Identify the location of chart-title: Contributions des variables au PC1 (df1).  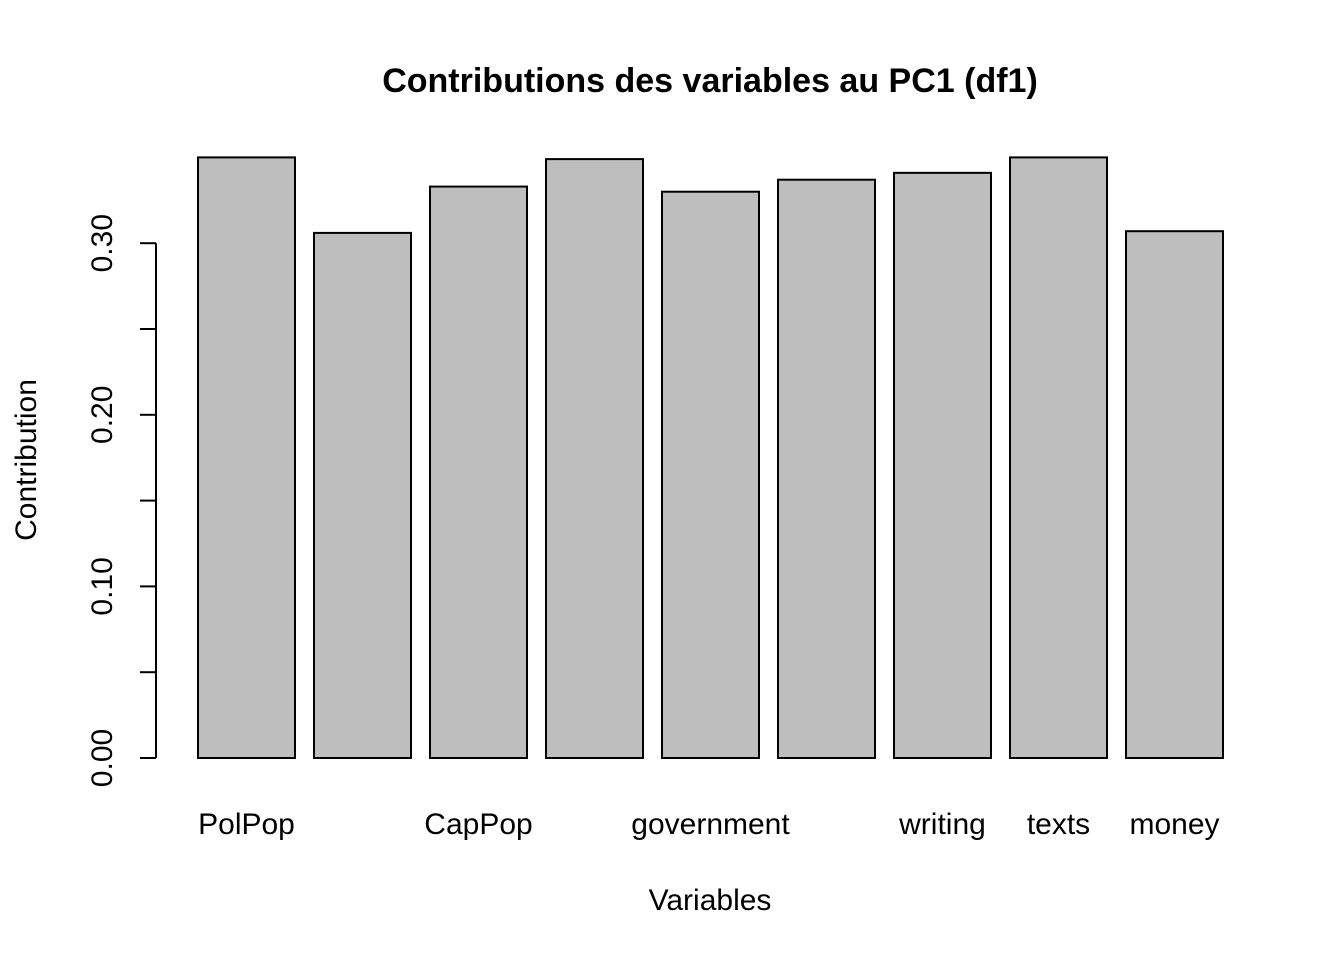
(710, 81).